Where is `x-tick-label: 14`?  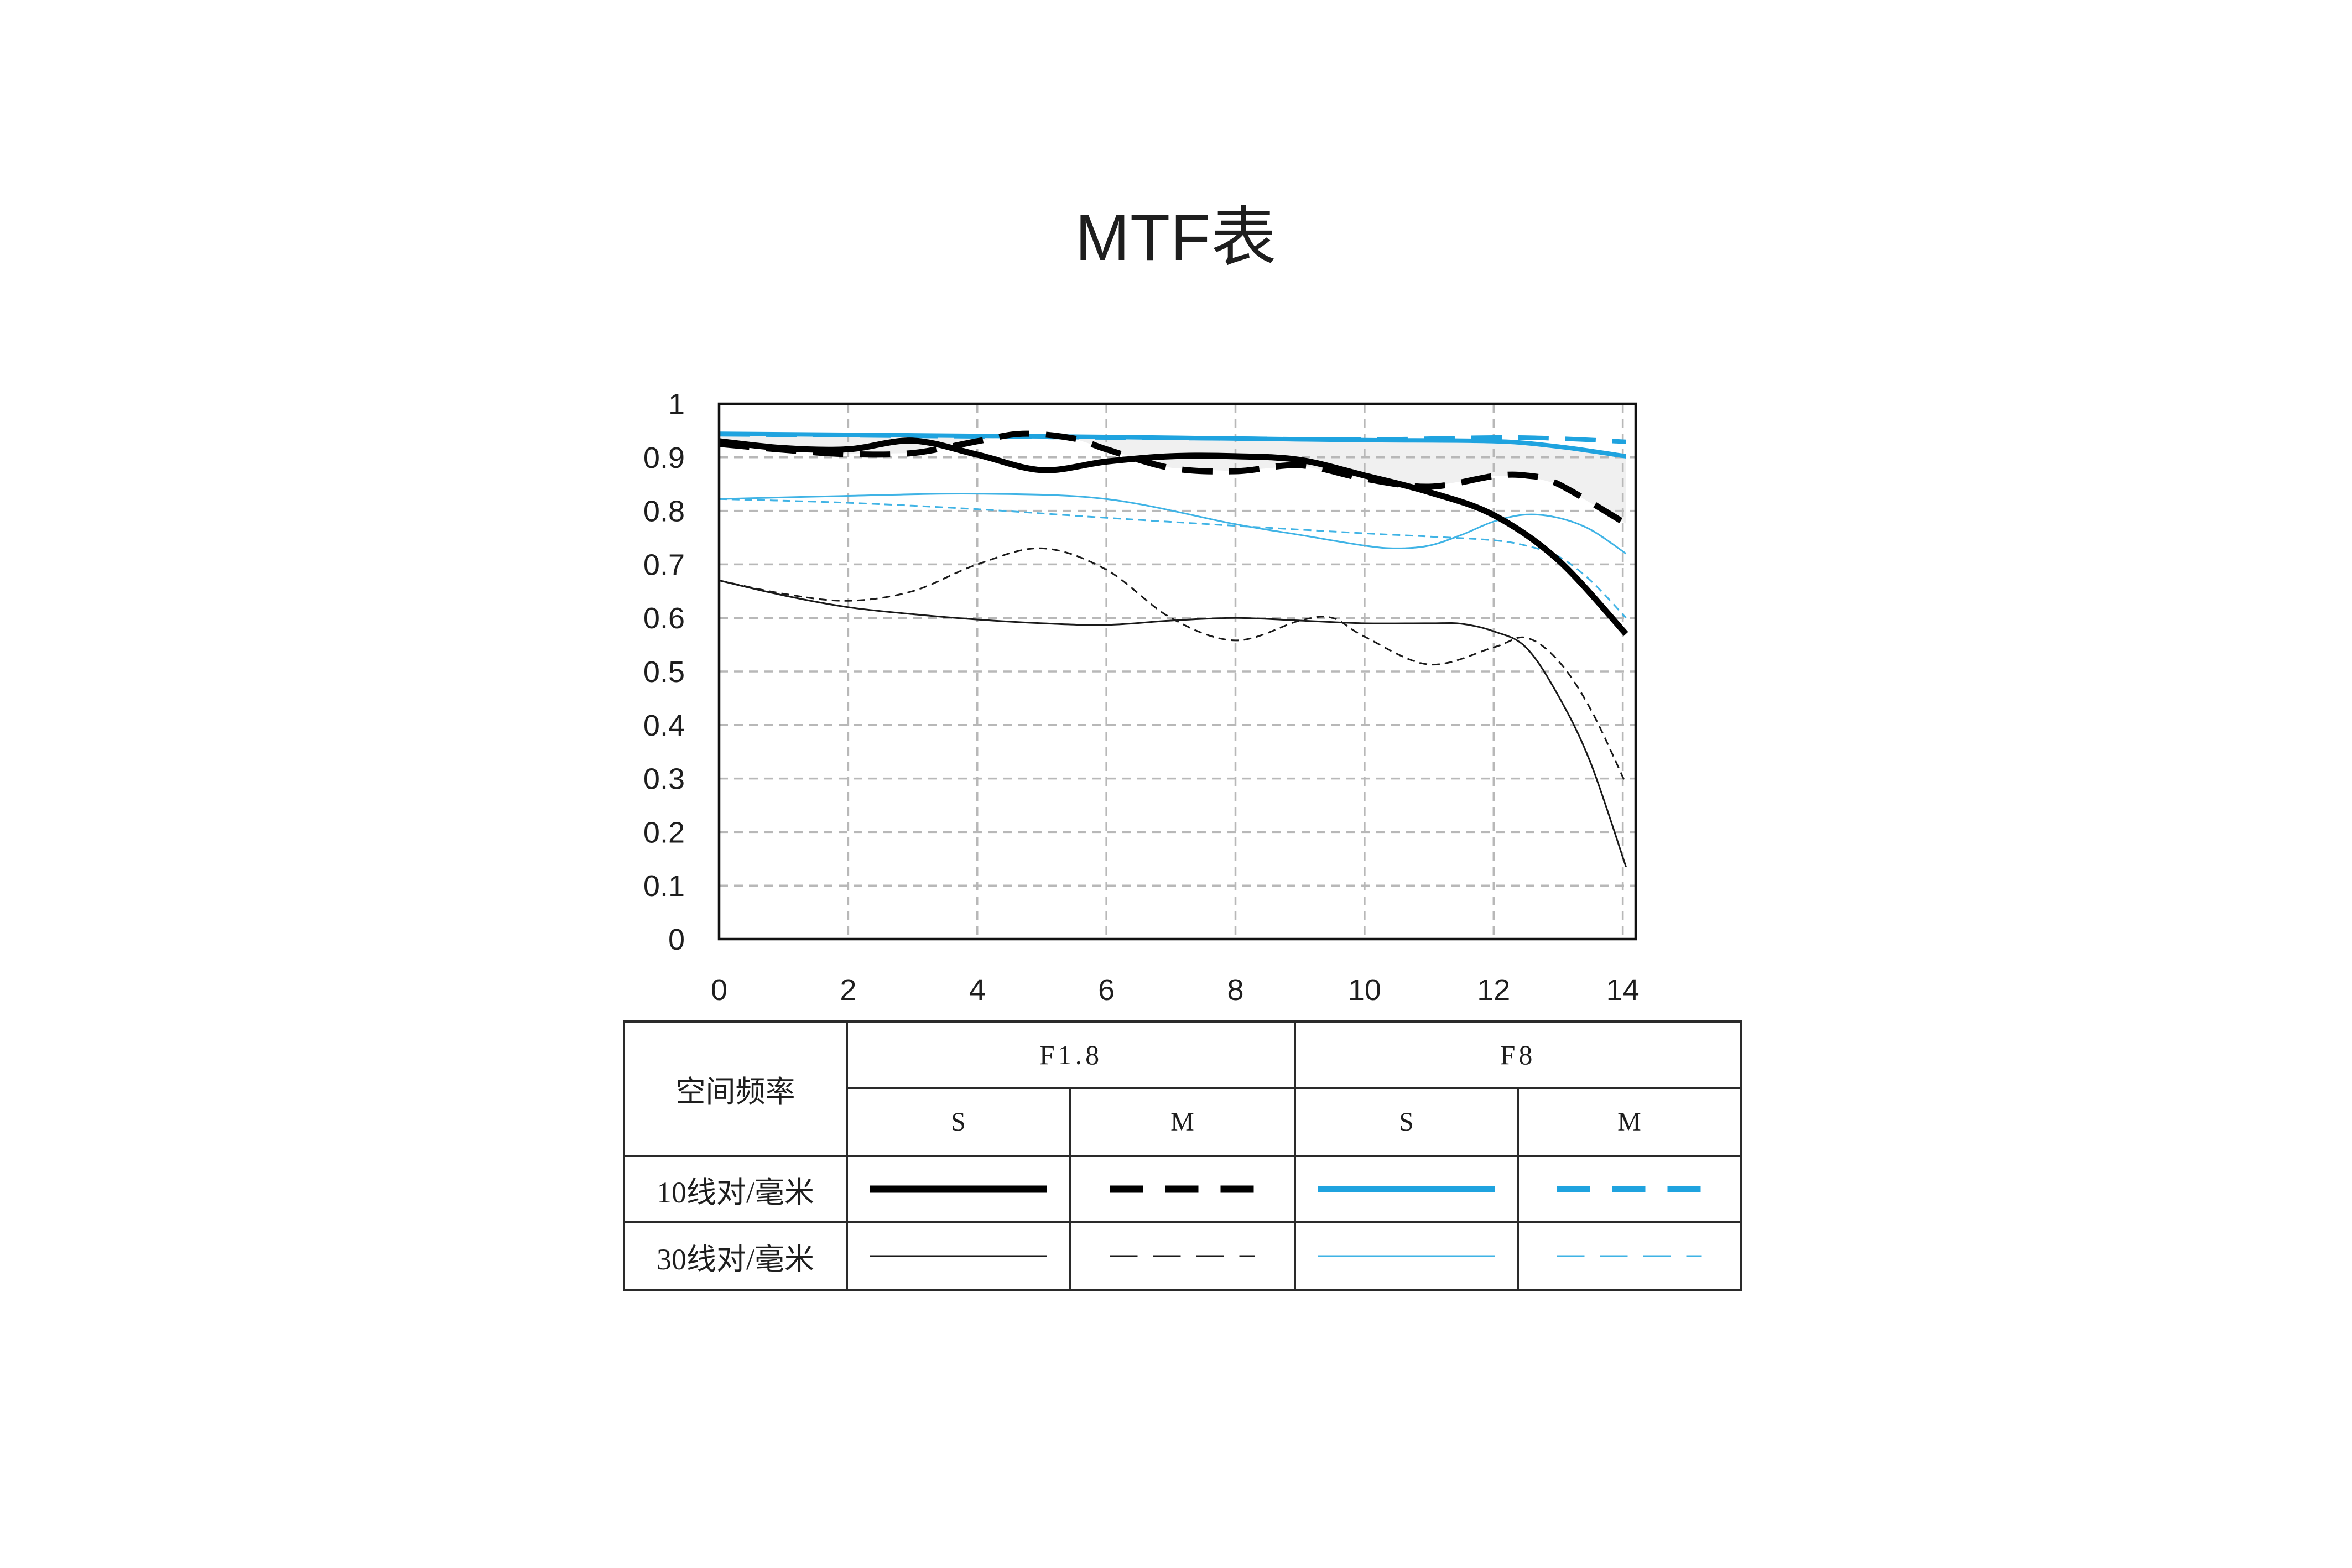
x-tick-label: 14 is located at coordinates (1623, 990).